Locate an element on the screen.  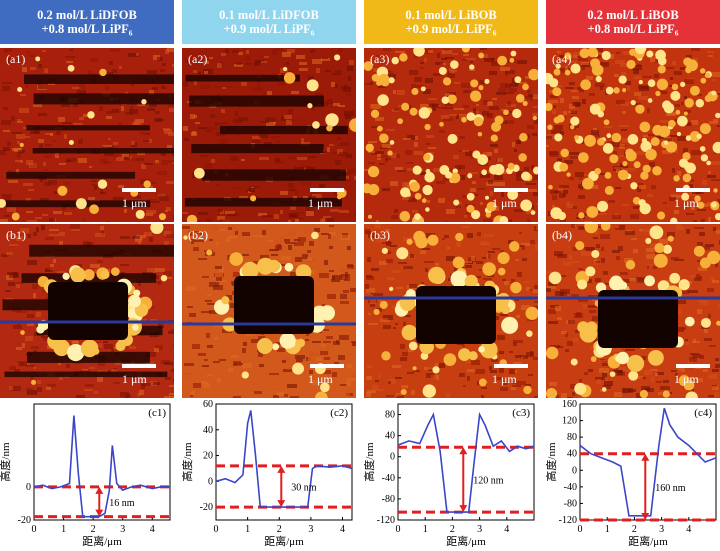
scale-bar-a4 is located at coordinates (693, 190).